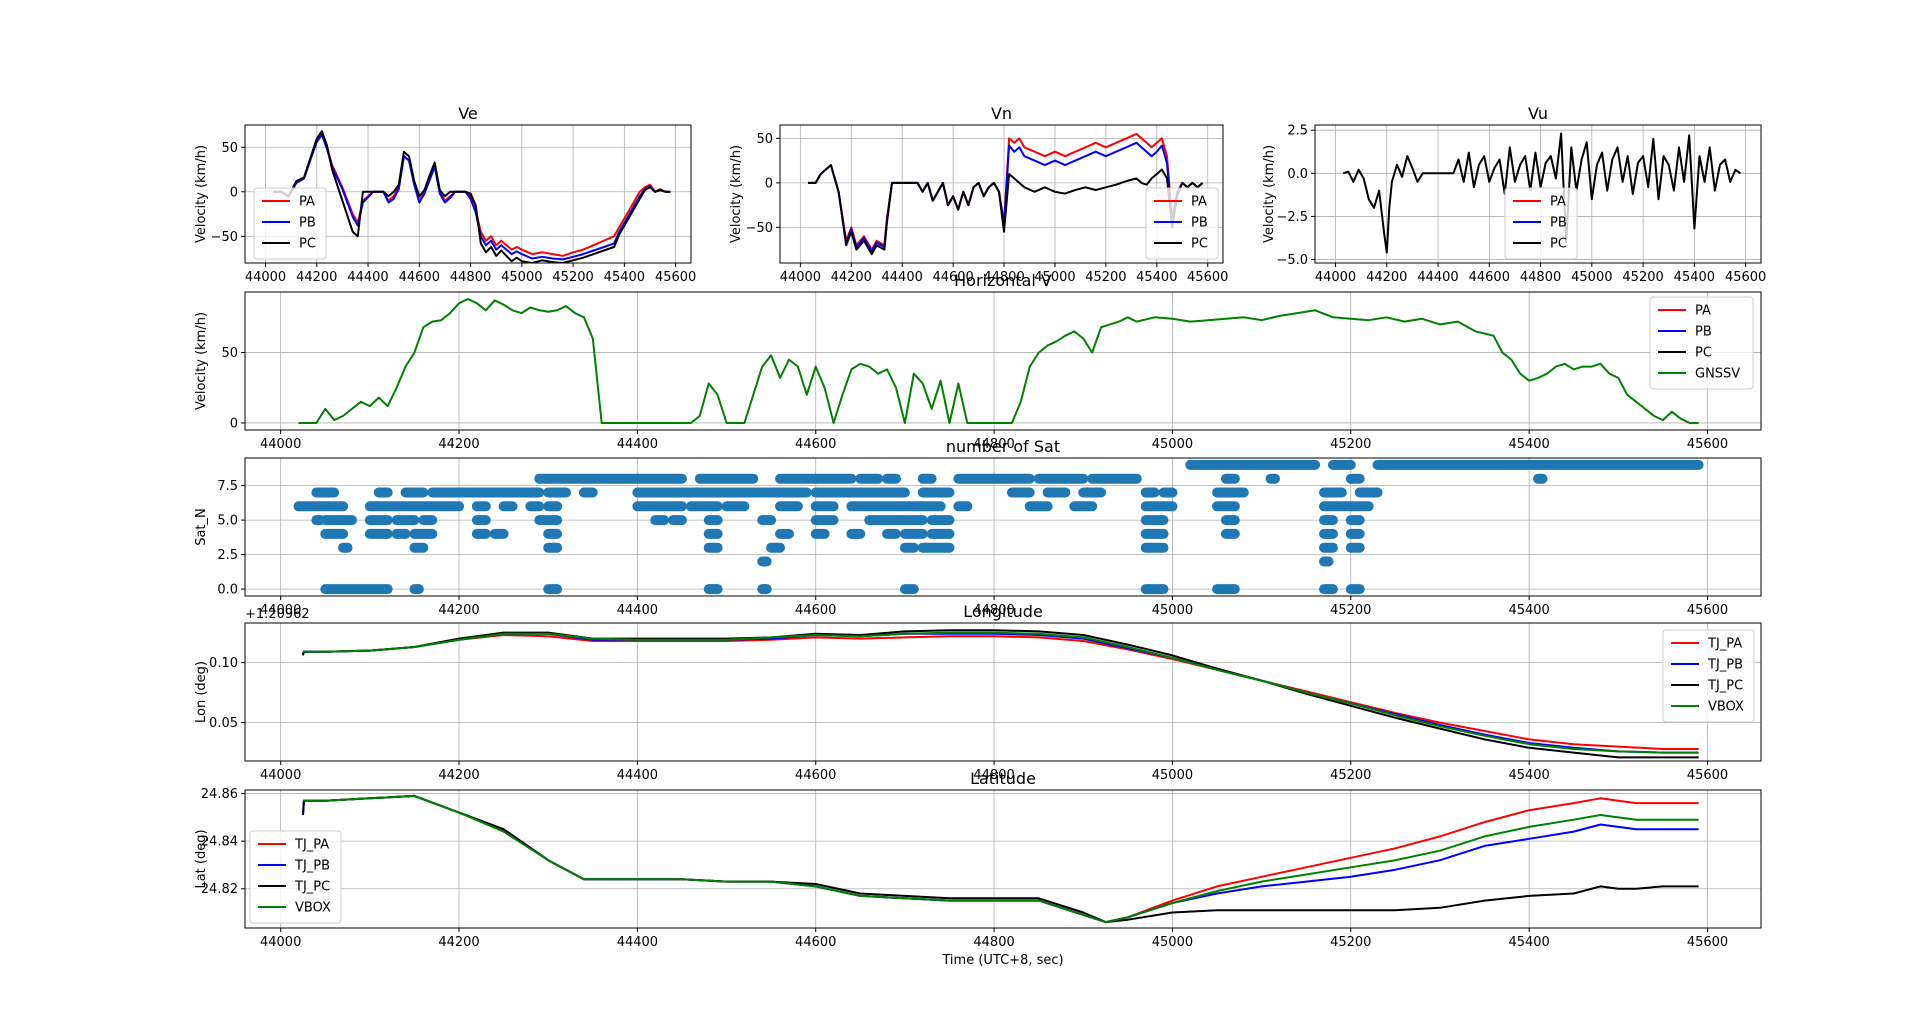  Describe the element at coordinates (1717, 374) in the screenshot. I see `legend-label: GNSSV` at that location.